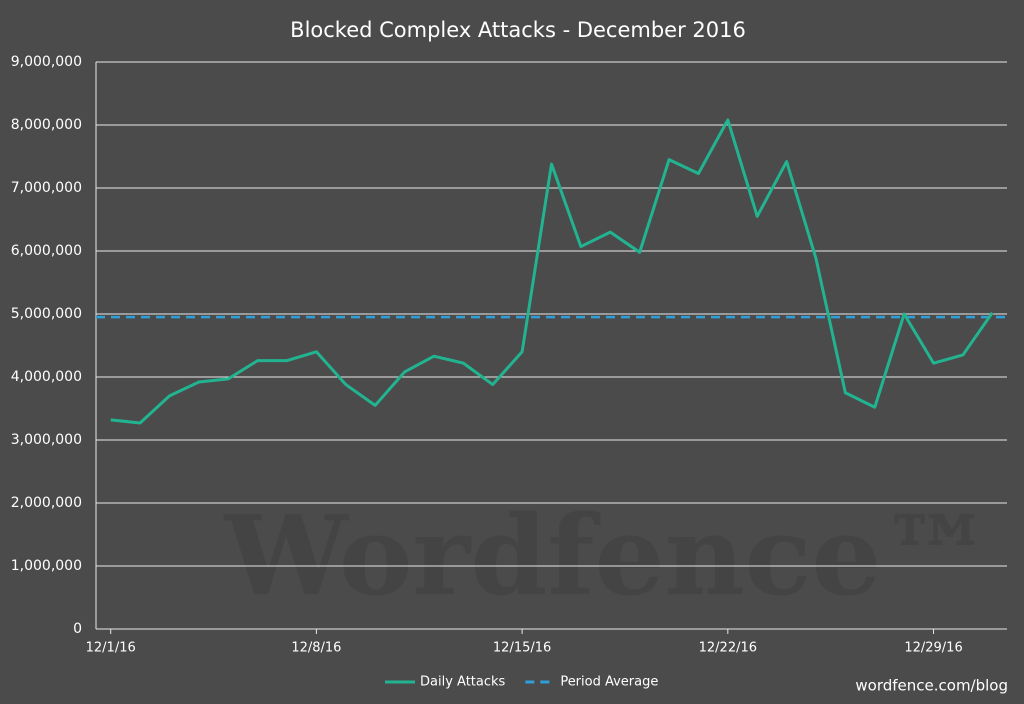 The height and width of the screenshot is (704, 1024). What do you see at coordinates (522, 648) in the screenshot?
I see `x-tick-label: 12/15/16` at bounding box center [522, 648].